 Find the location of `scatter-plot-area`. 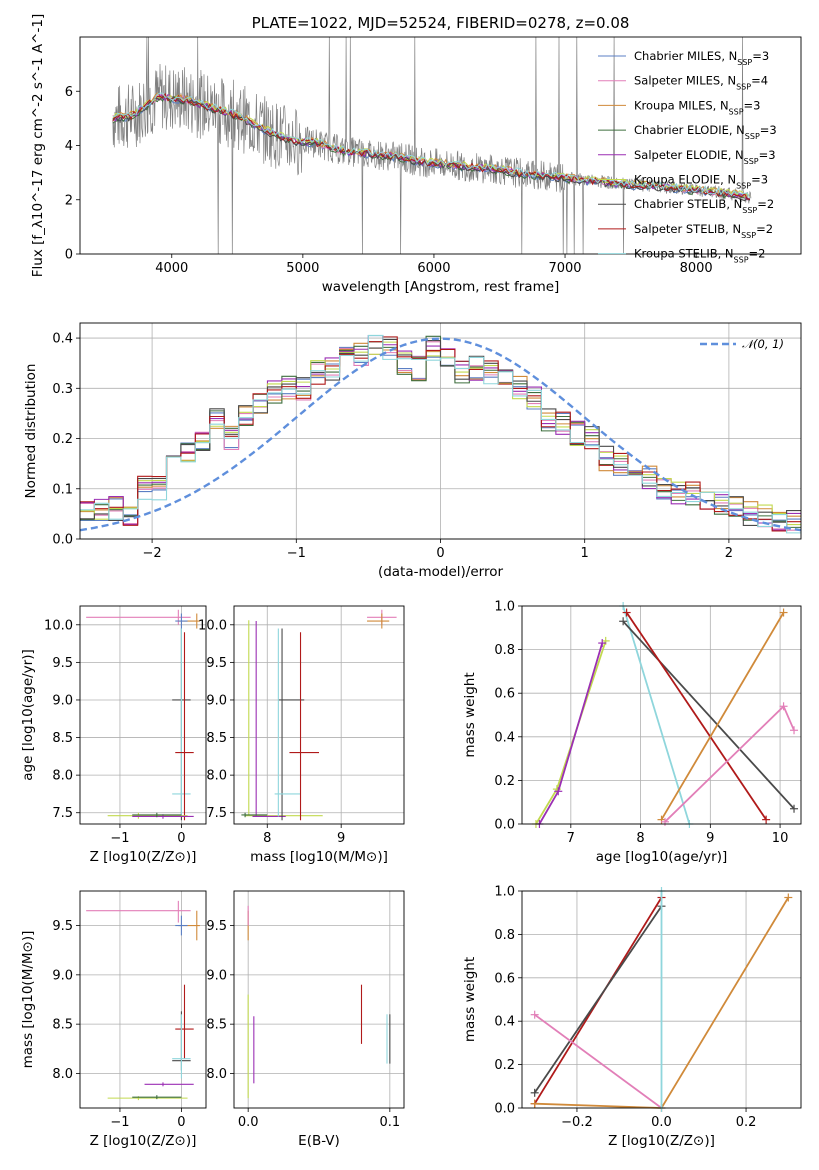

scatter-plot-area is located at coordinates (319, 1002).